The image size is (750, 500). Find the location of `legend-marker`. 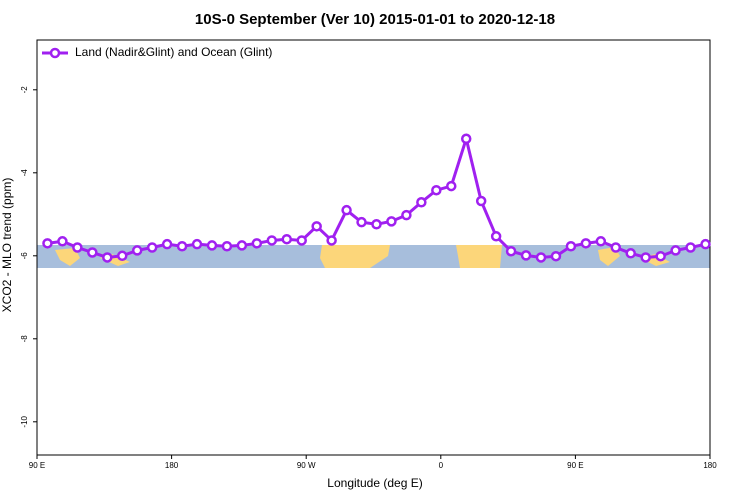

legend-marker is located at coordinates (55, 53).